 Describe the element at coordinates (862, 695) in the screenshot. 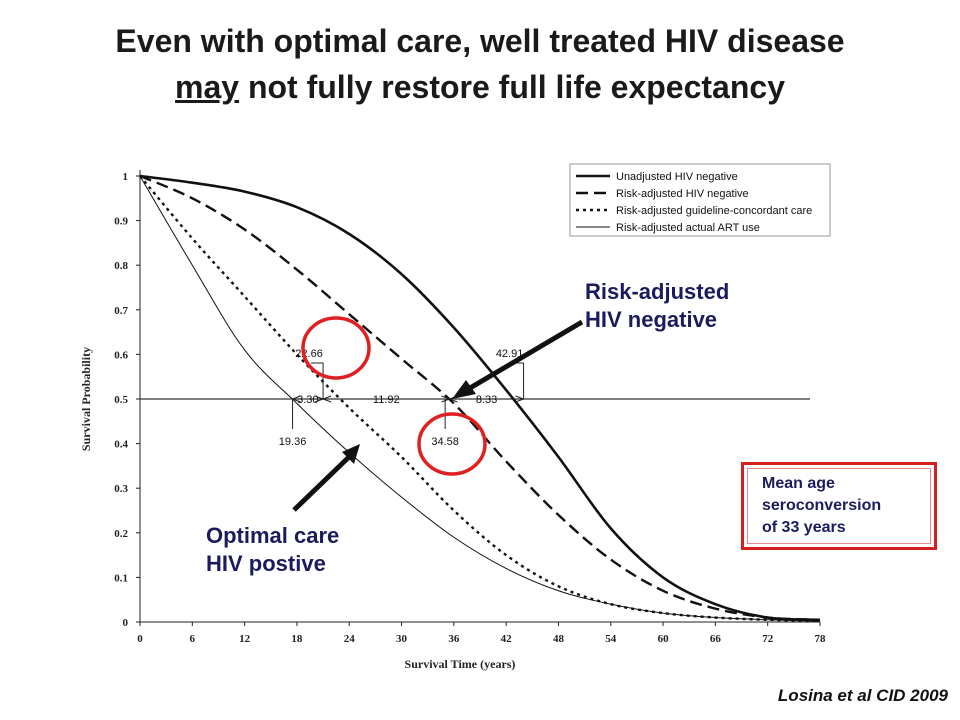

I see `citation: Losina et al CID 2009` at that location.